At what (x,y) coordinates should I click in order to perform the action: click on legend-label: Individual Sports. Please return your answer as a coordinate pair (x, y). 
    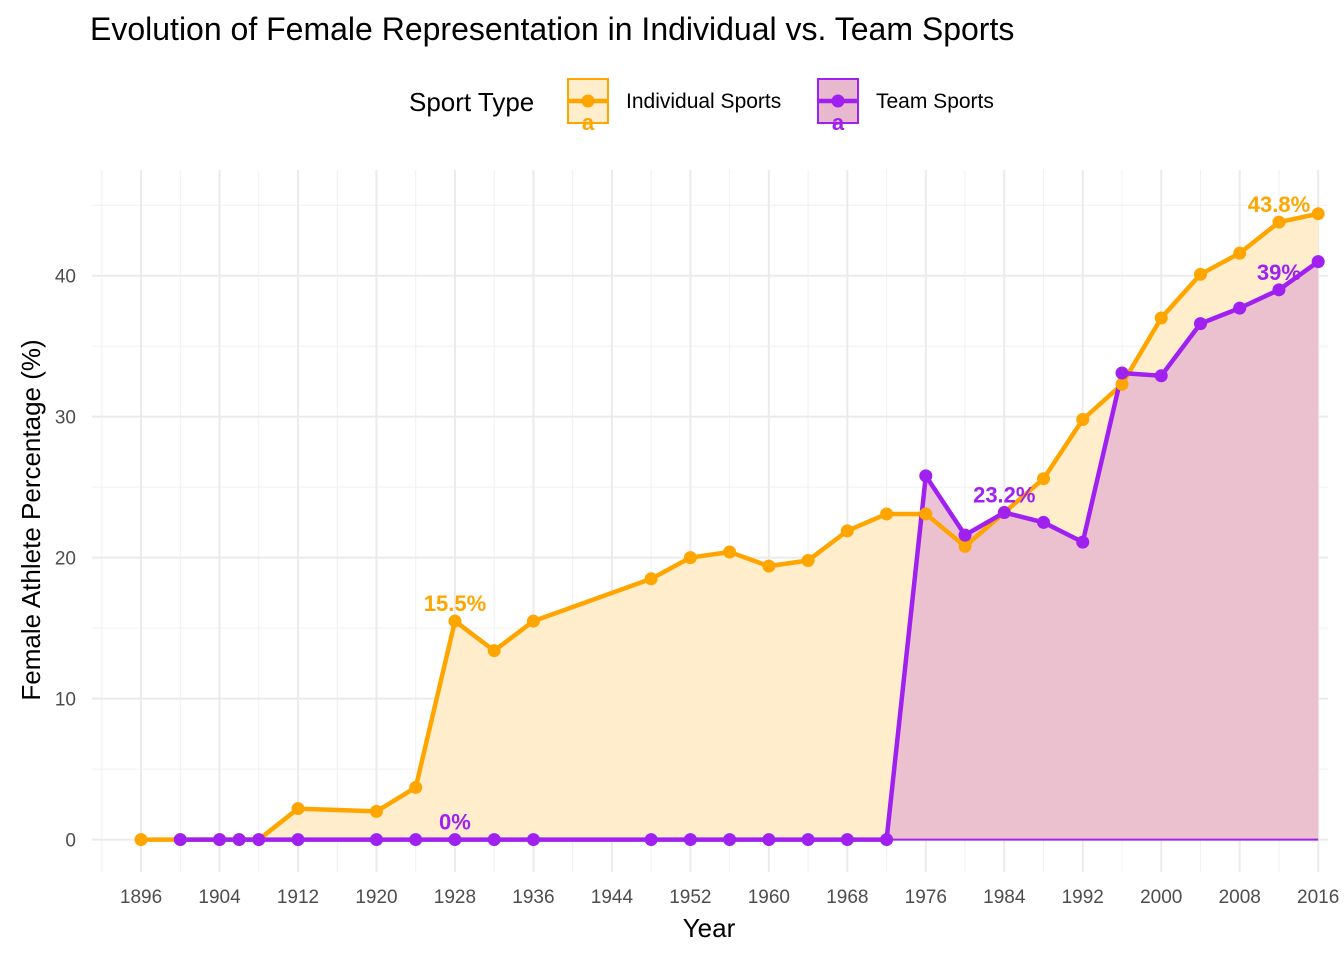
    Looking at the image, I should click on (703, 101).